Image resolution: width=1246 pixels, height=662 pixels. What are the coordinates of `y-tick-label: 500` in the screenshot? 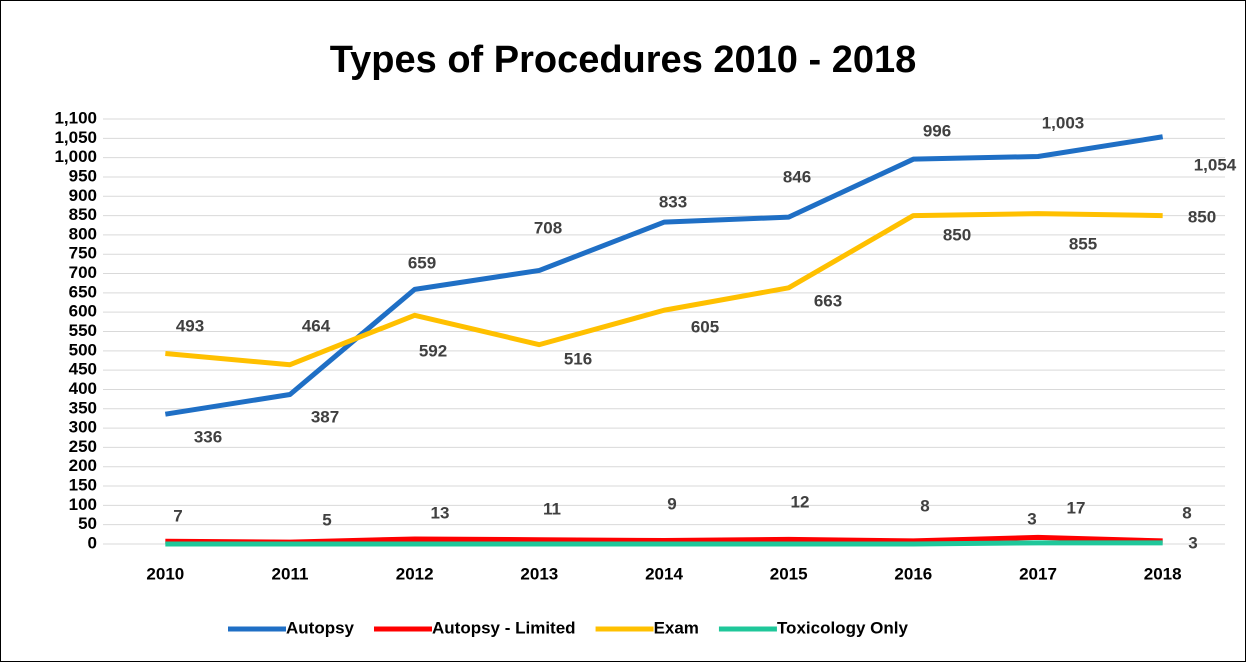 It's located at (83, 349).